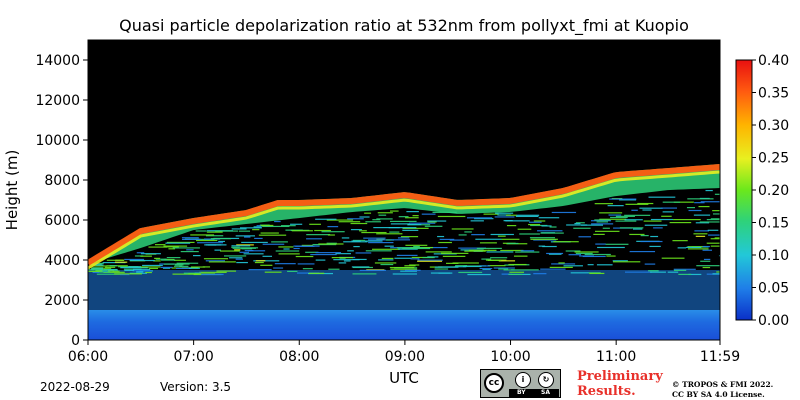 The image size is (800, 400). Describe the element at coordinates (770, 191) in the screenshot. I see `colorbar-axis: 0.00 0.05 0.10 0.15 0.20 0.25 0.30 0.35 0.40` at that location.